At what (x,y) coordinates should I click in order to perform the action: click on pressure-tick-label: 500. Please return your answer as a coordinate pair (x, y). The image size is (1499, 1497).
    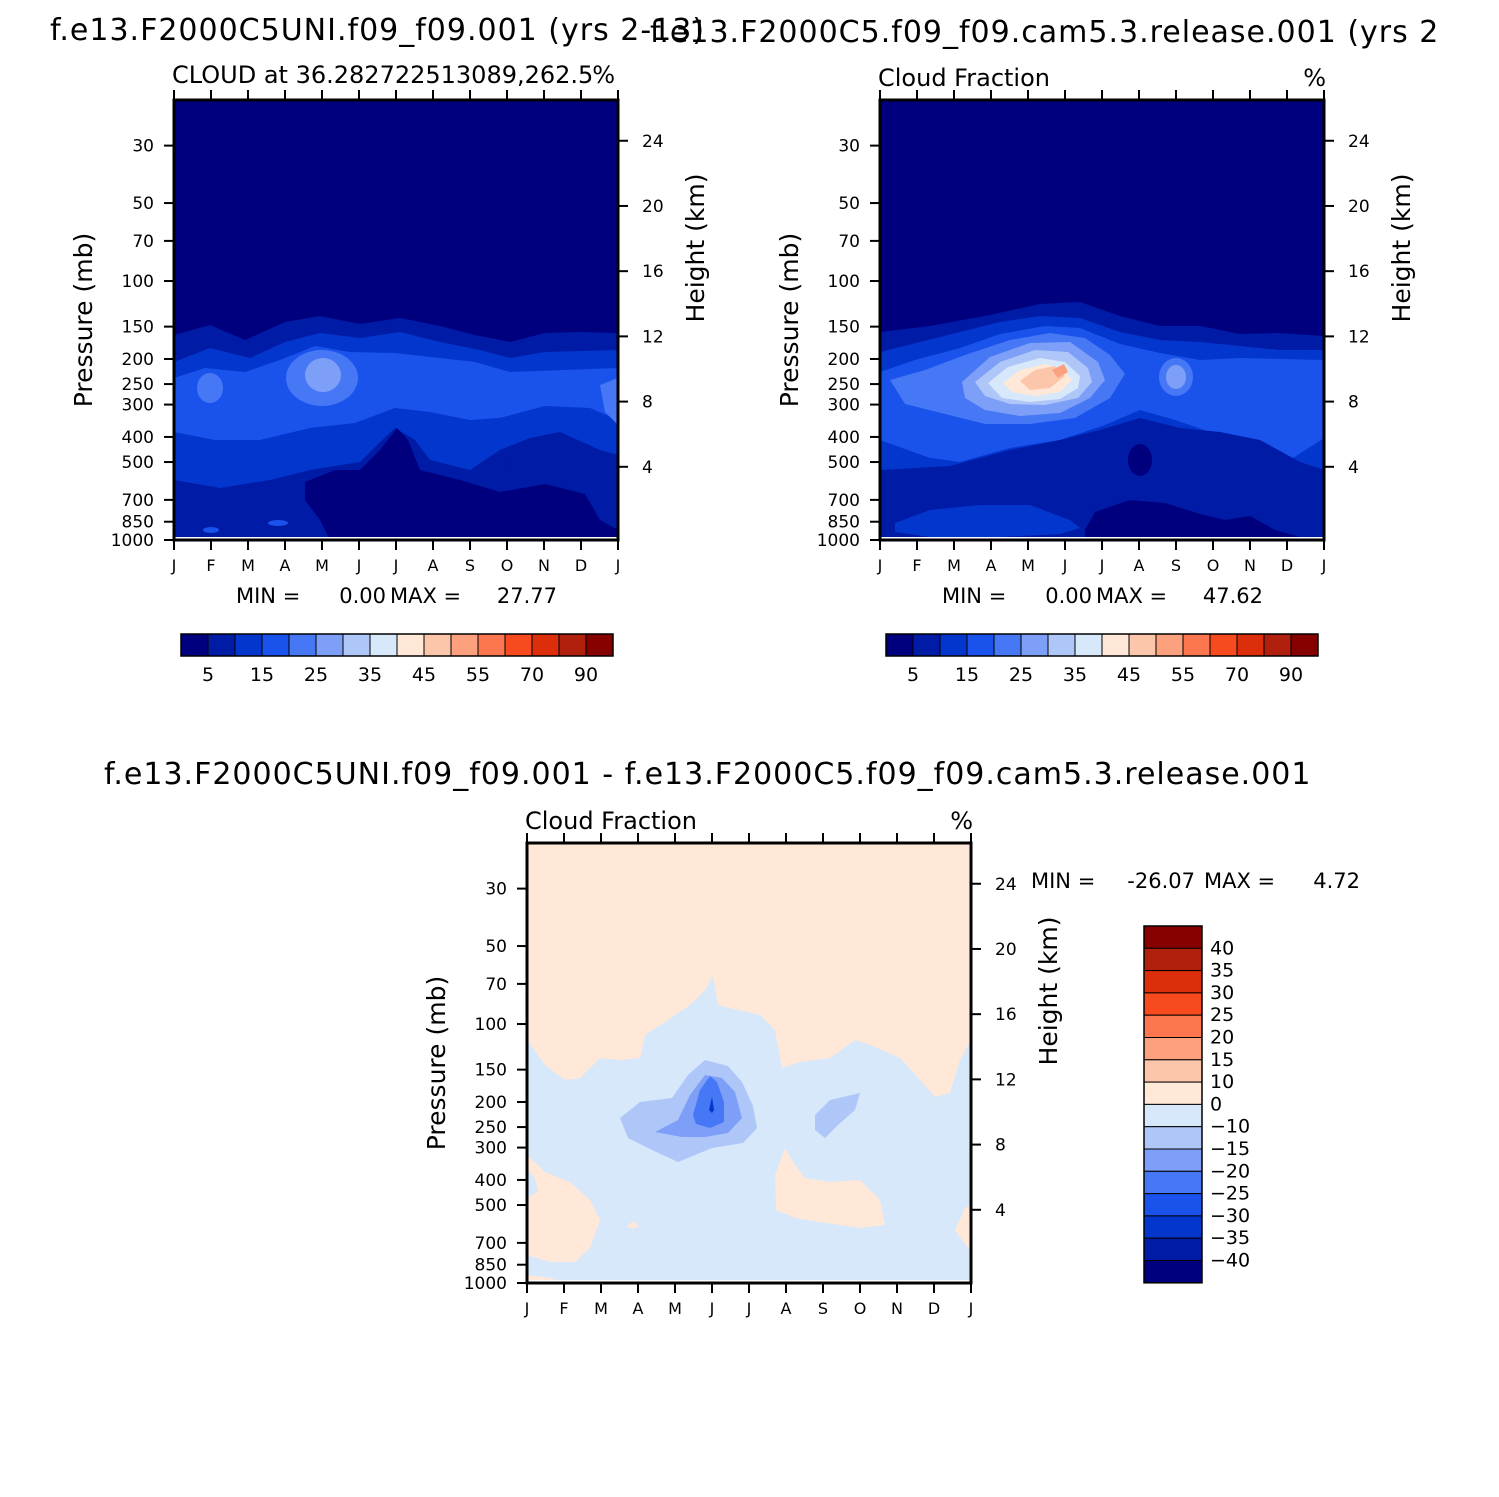
    Looking at the image, I should click on (844, 463).